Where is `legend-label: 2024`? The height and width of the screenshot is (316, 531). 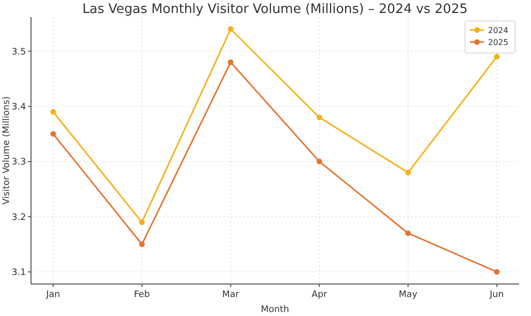
legend-label: 2024 is located at coordinates (498, 30).